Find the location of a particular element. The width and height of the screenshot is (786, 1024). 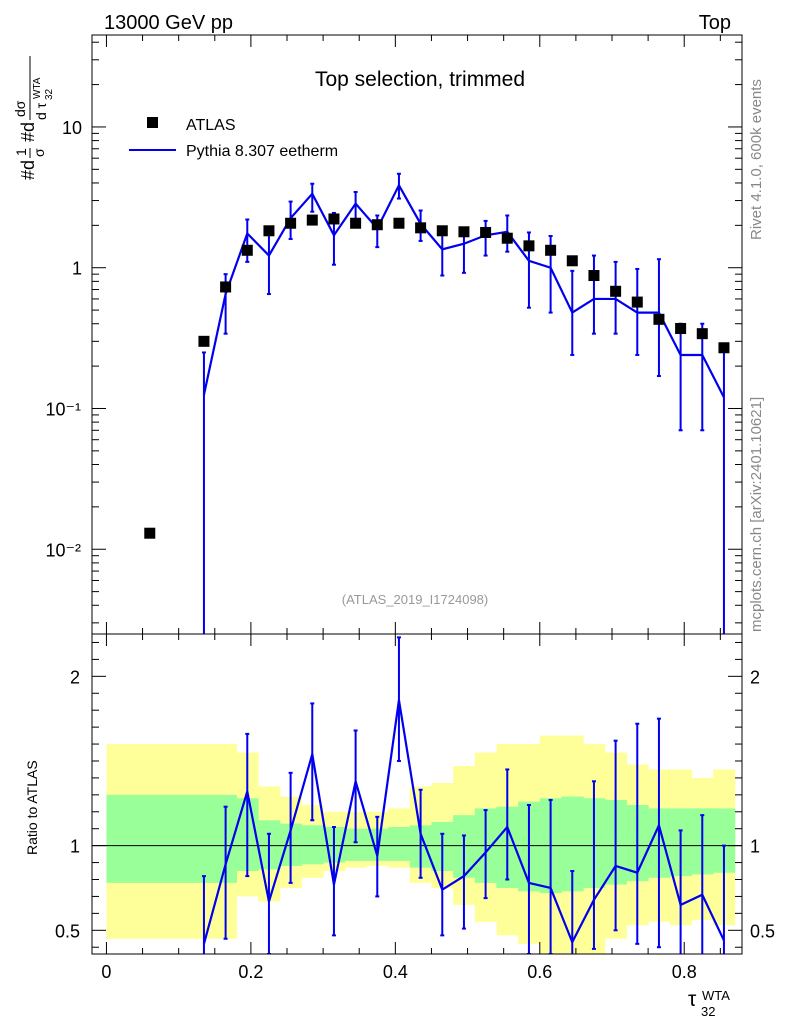

ratio-y-tick-label-right: 0.5 is located at coordinates (762, 931).